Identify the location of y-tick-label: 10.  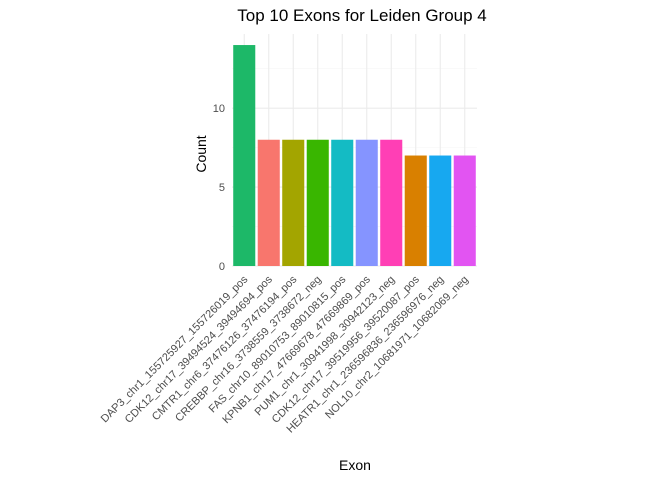
(219, 109).